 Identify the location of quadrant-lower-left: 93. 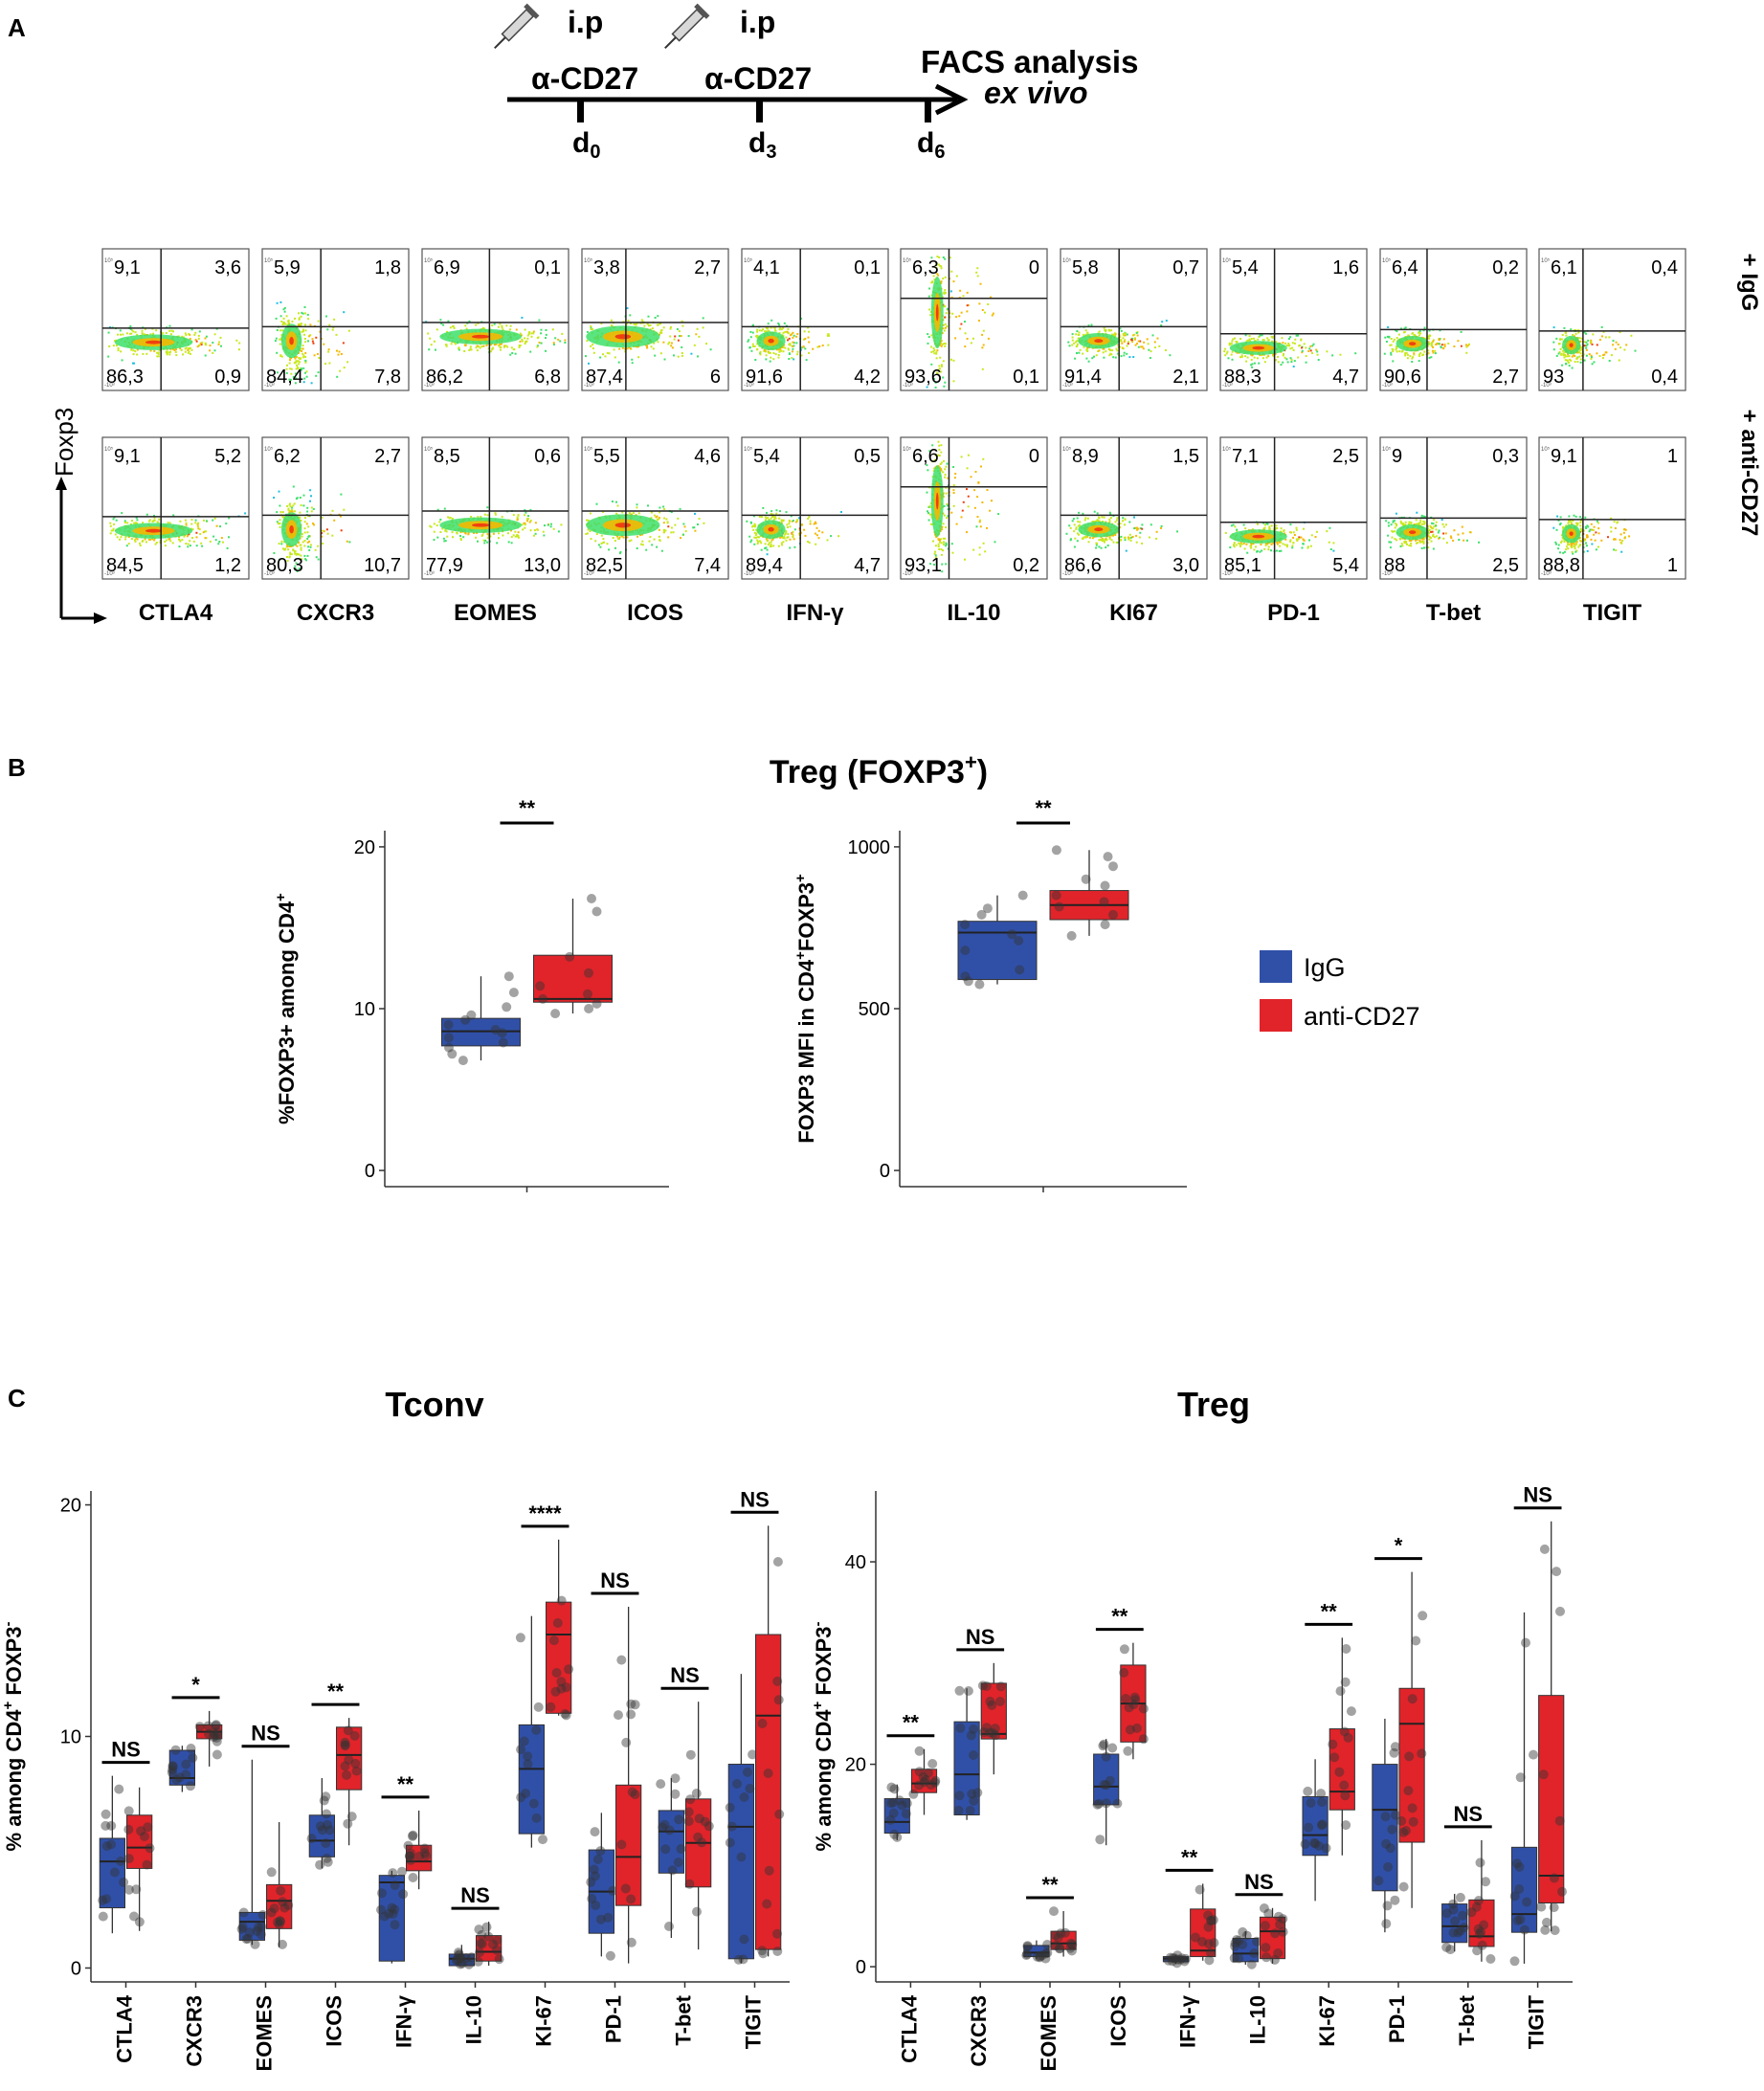
(1553, 377).